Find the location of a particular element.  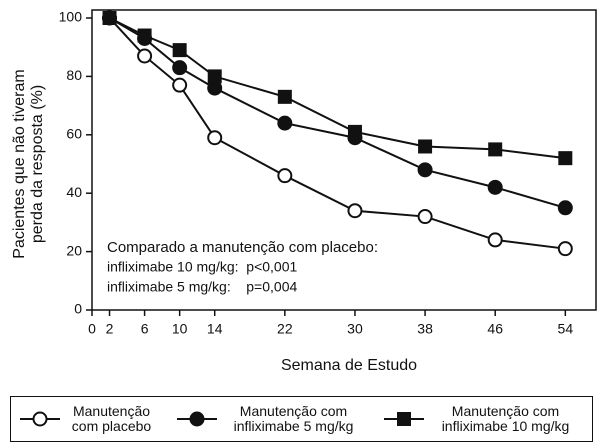

legend-item: Manutenção com infliximabe 5 mg/kg is located at coordinates (272, 419).